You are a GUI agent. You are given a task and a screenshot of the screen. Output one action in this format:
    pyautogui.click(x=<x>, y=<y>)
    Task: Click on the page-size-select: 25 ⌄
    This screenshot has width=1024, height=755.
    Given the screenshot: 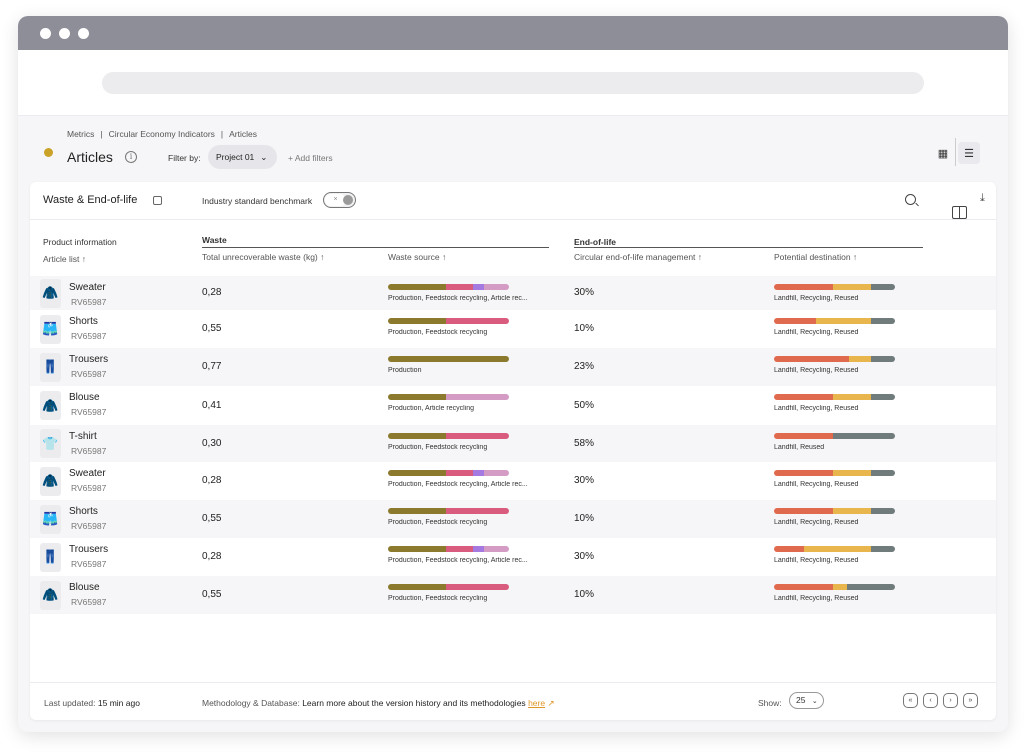 What is the action you would take?
    pyautogui.click(x=806, y=700)
    